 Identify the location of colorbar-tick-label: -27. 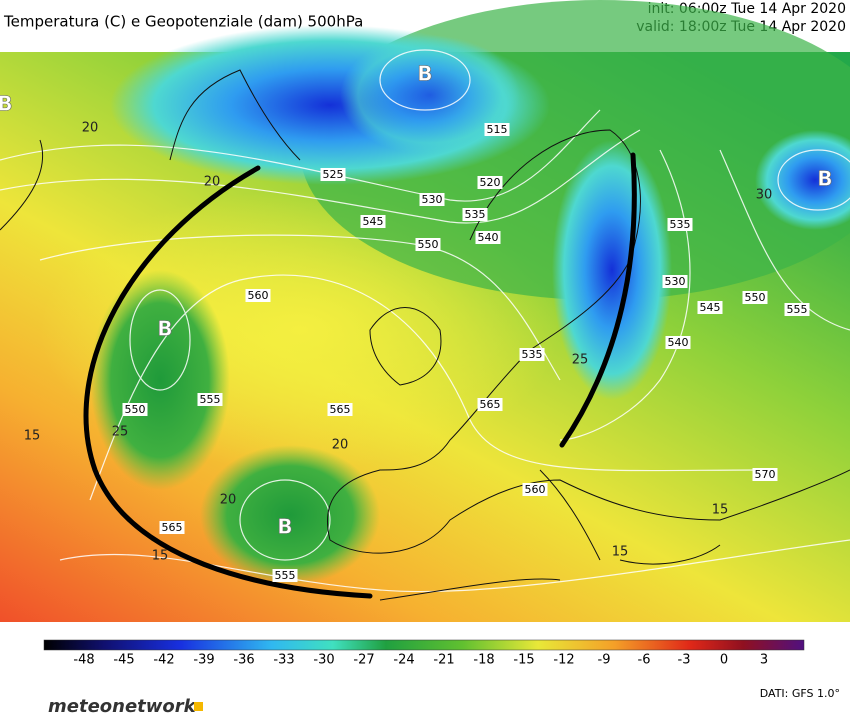
(363, 660).